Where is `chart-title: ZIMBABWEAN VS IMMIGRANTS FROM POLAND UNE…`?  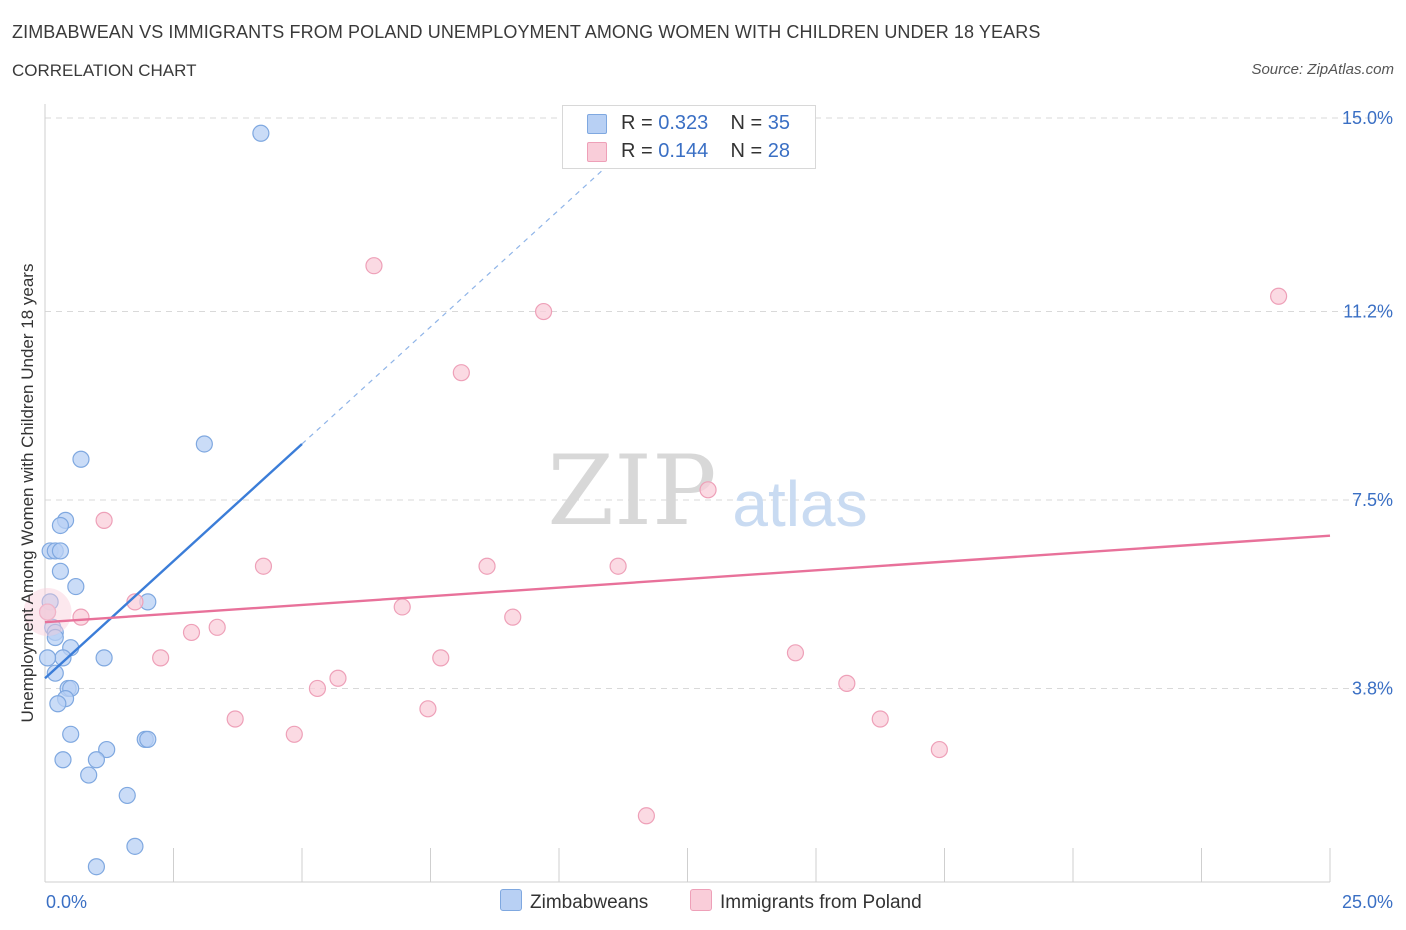
chart-title: ZIMBABWEAN VS IMMIGRANTS FROM POLAND UNE… is located at coordinates (526, 32).